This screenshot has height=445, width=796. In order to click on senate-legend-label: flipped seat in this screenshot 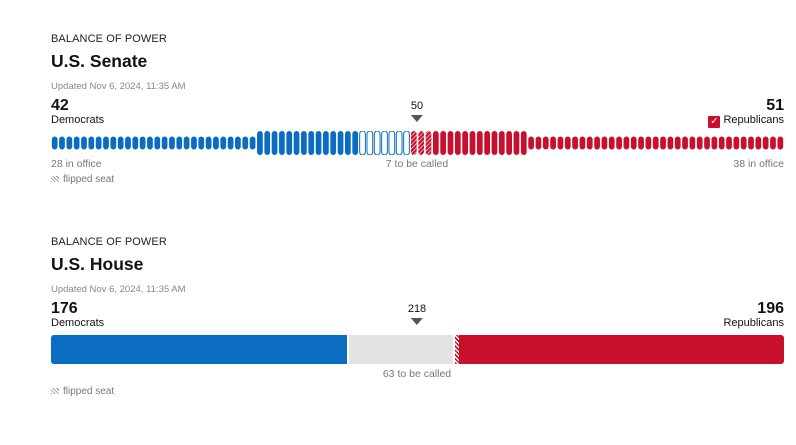, I will do `click(89, 179)`.